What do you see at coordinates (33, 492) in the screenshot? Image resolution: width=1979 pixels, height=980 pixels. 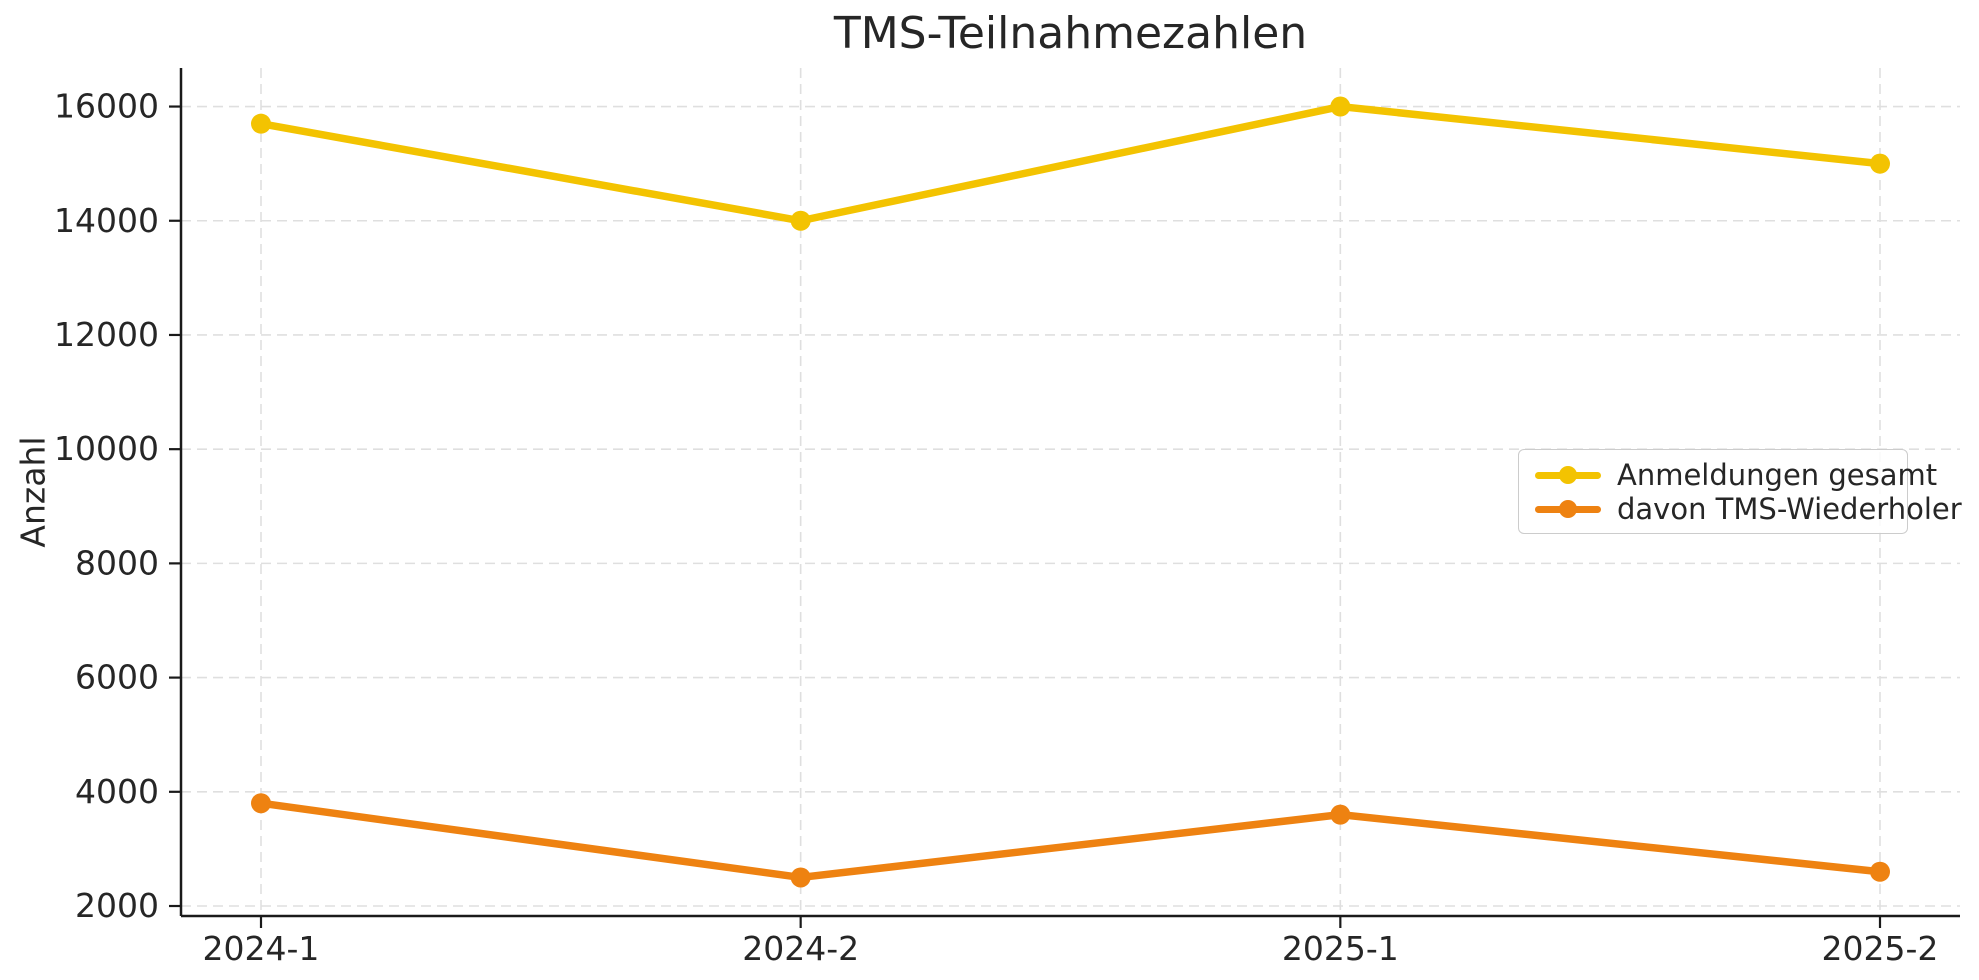 I see `y-axis-label: Anzahl` at bounding box center [33, 492].